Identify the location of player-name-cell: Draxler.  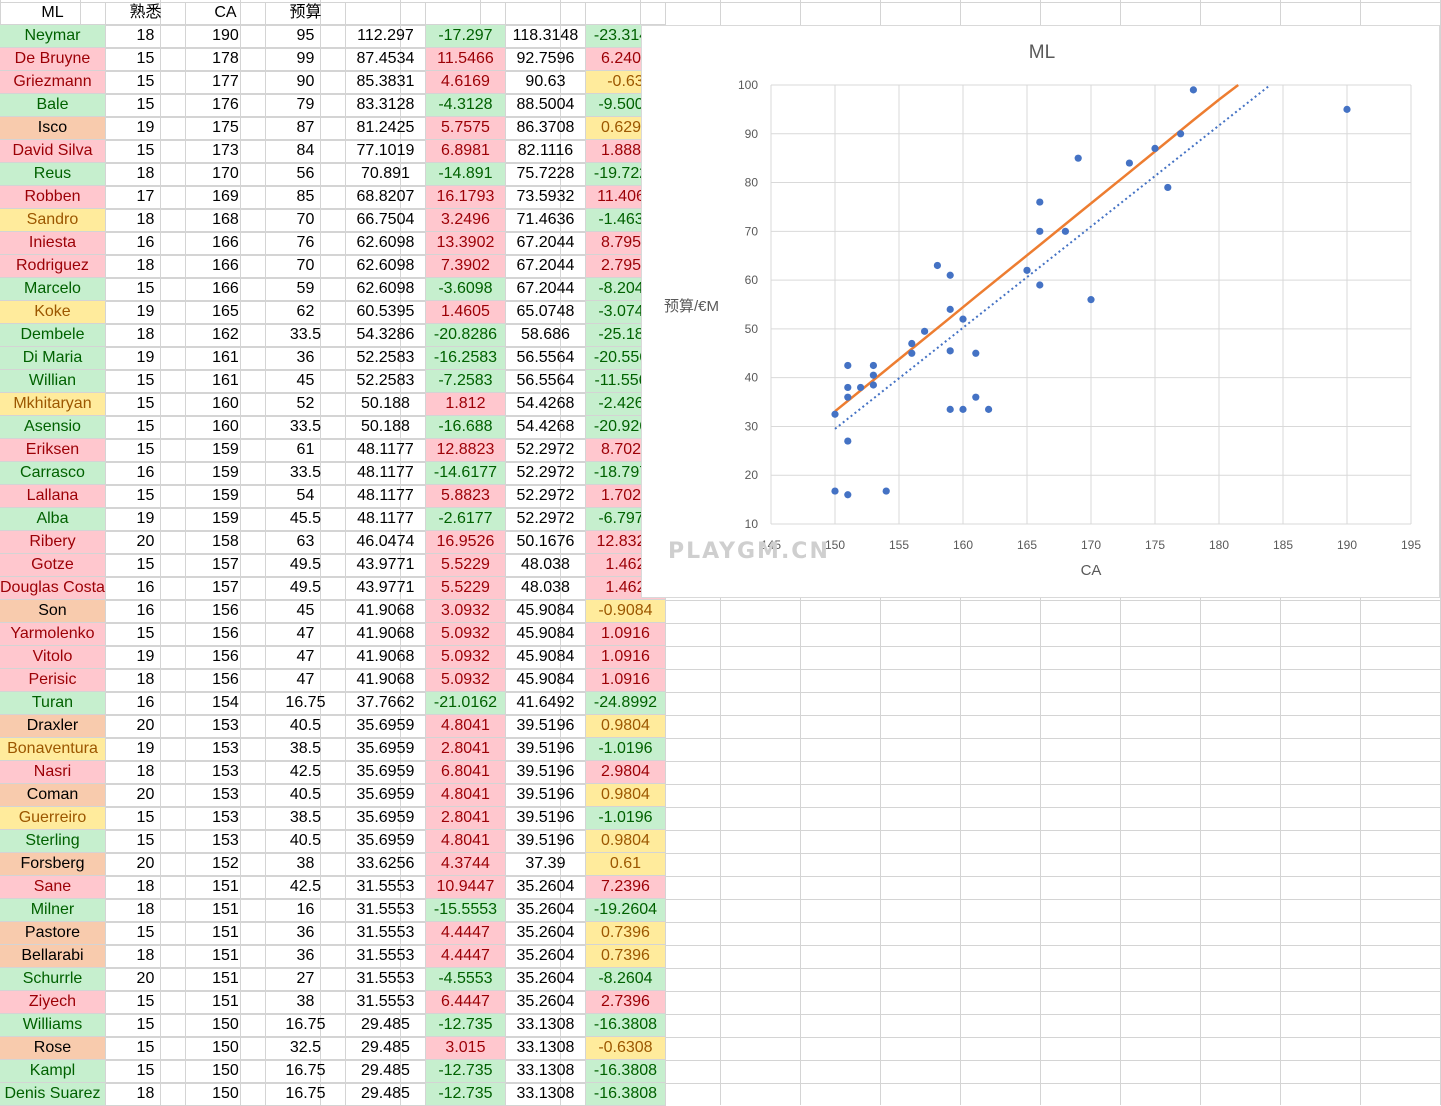
(53, 726).